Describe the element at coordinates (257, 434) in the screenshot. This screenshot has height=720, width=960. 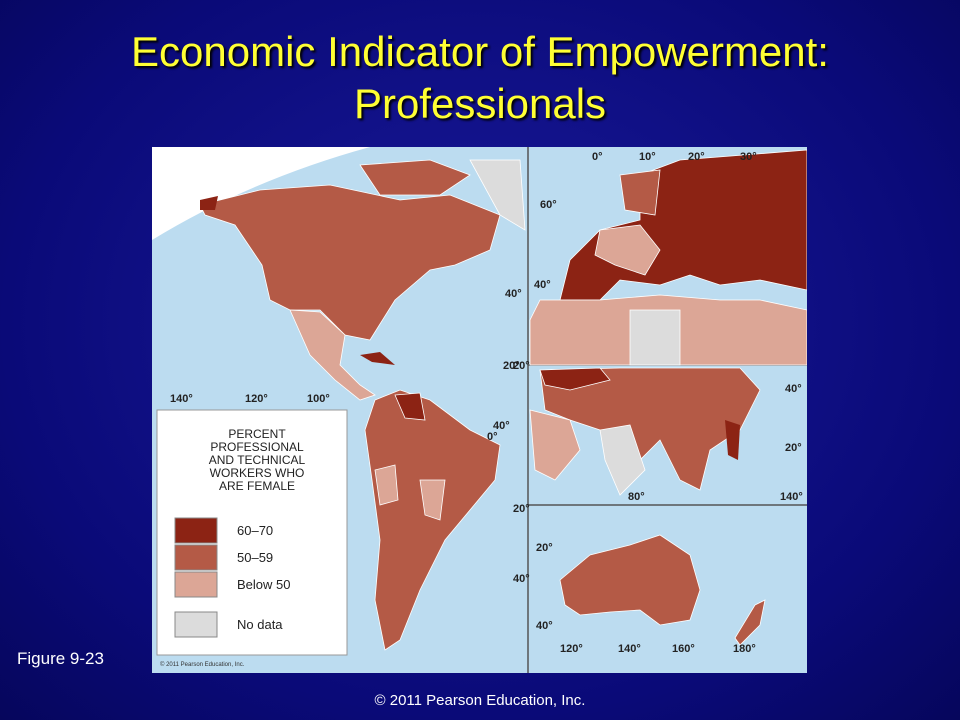
I see `legend-title: PERCENT` at that location.